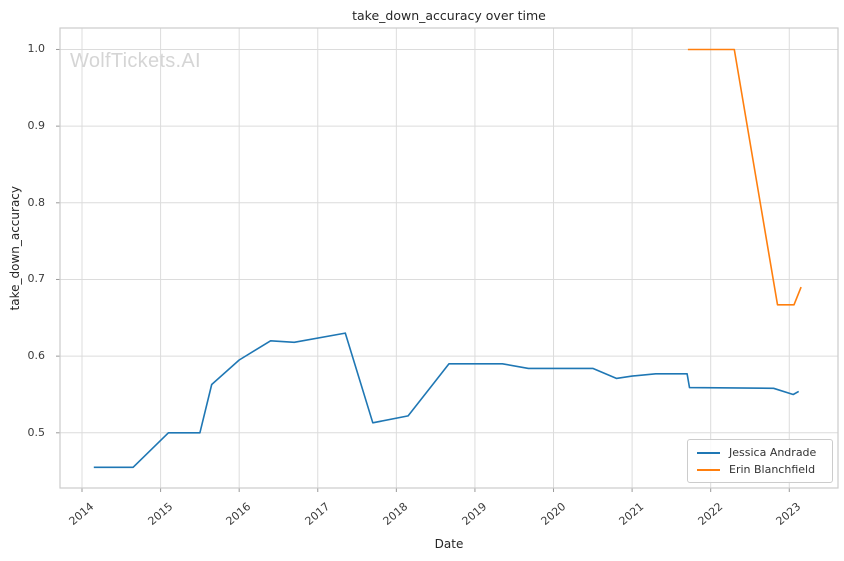  I want to click on y-tick-label: 0.9, so click(36, 126).